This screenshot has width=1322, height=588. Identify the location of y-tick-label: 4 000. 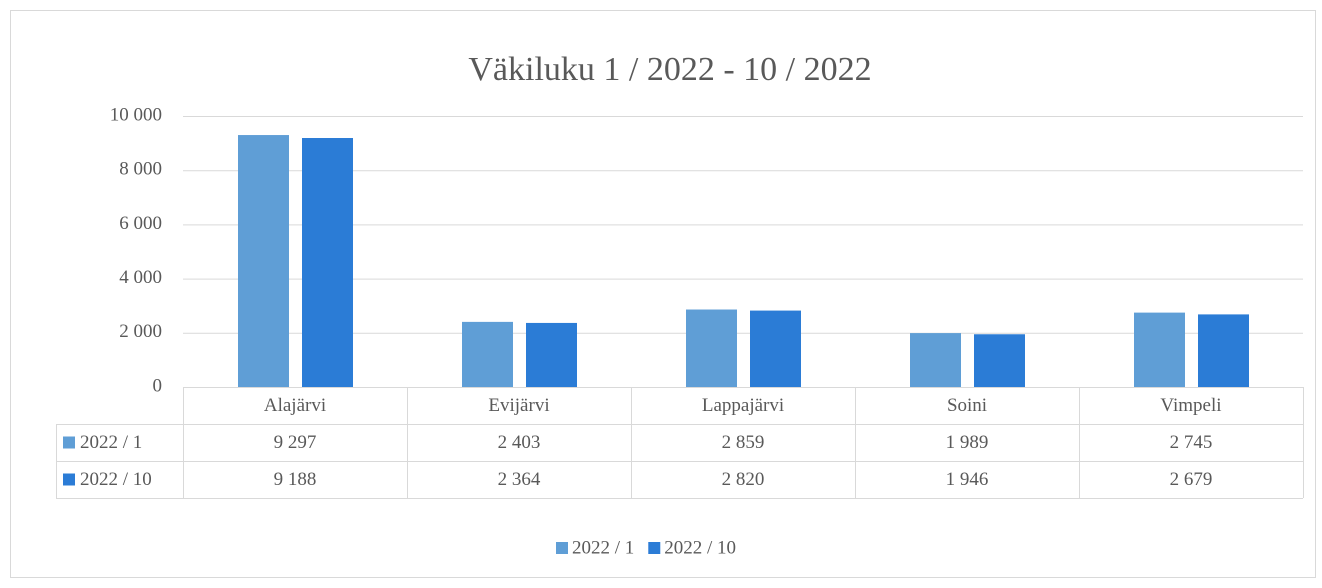
(140, 277).